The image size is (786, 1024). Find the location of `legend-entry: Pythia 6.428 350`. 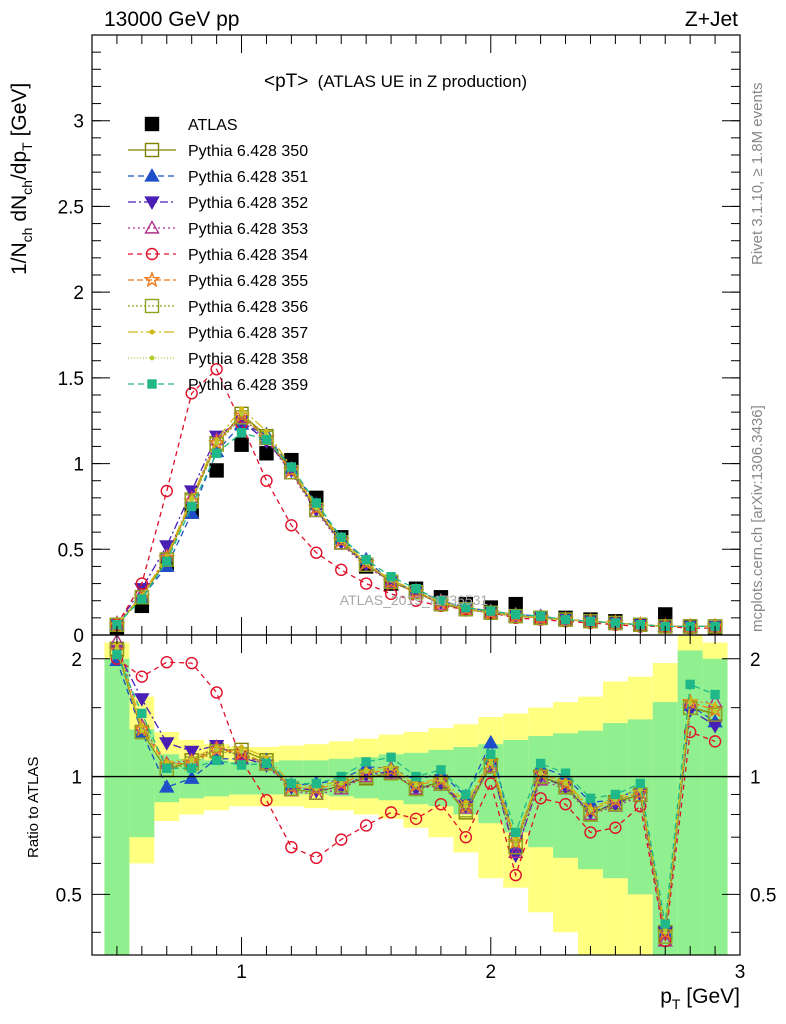

legend-entry: Pythia 6.428 350 is located at coordinates (218, 151).